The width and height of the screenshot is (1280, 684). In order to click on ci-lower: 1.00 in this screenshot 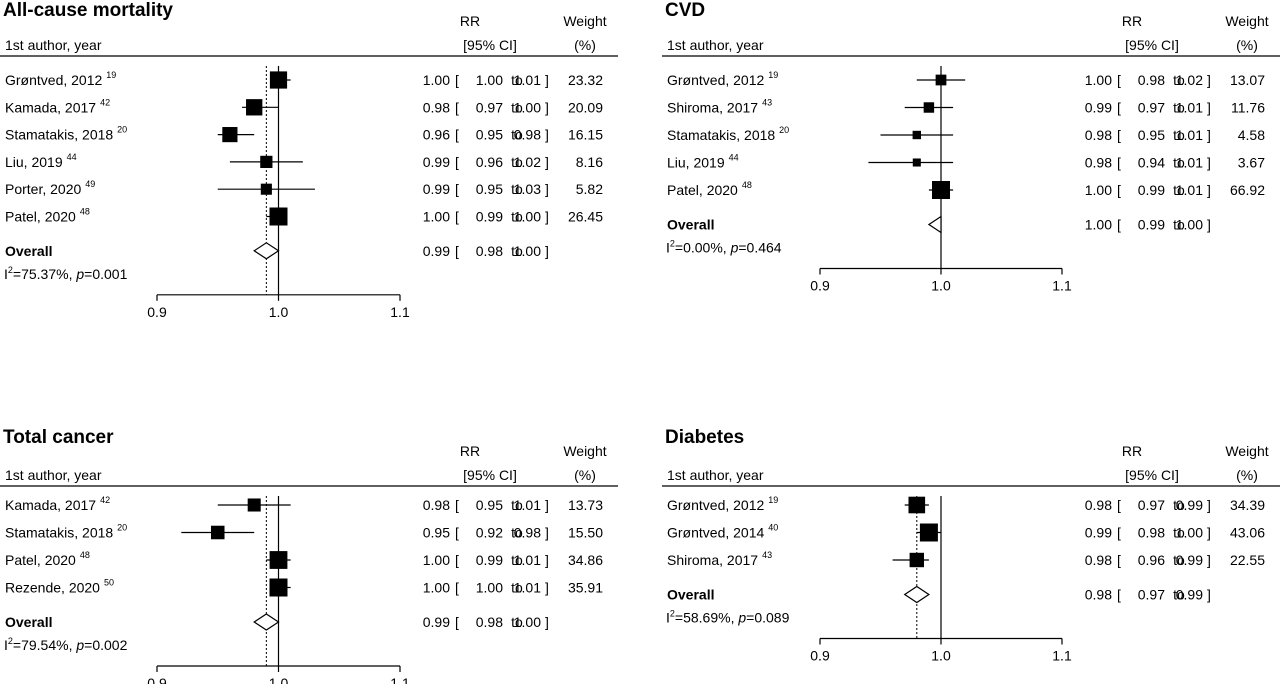, I will do `click(489, 80)`.